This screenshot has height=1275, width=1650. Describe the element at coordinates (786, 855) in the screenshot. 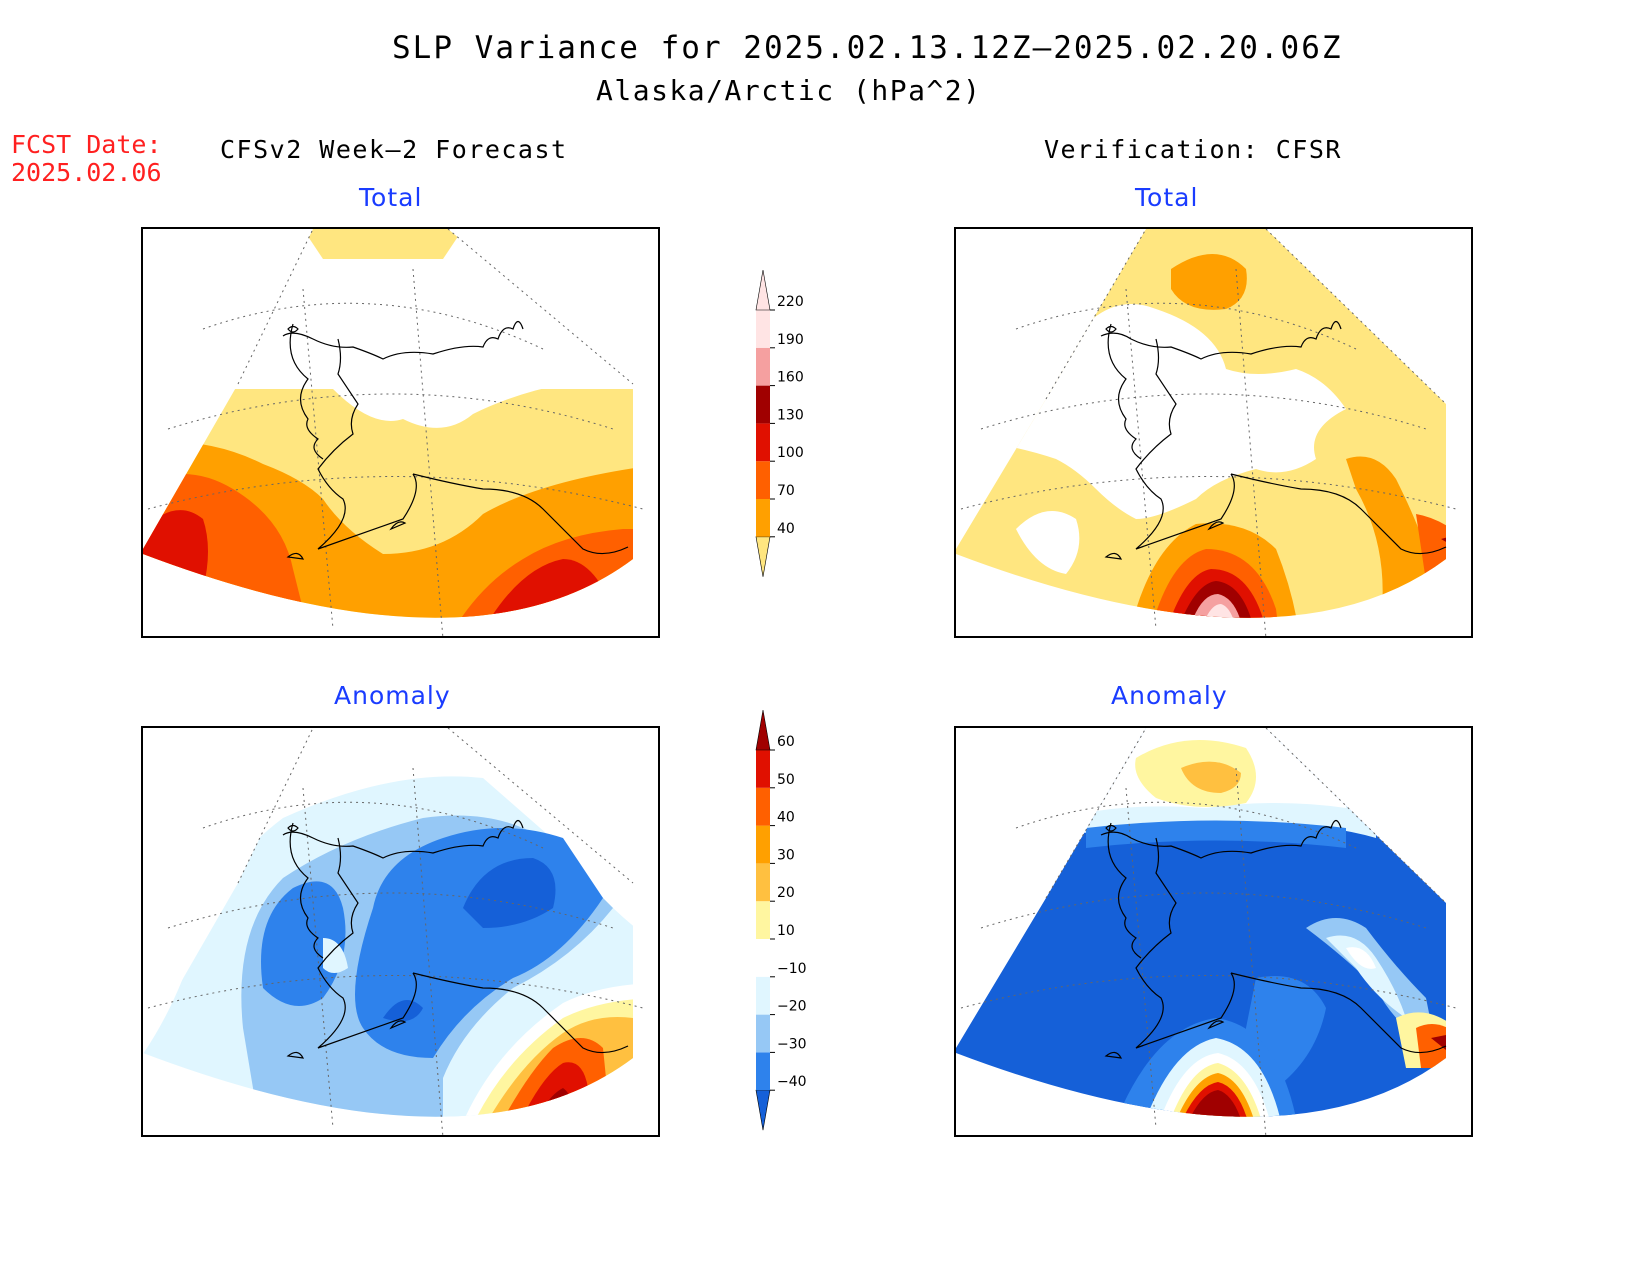

I see `anomaly-colorbar-tick-label: 30` at that location.